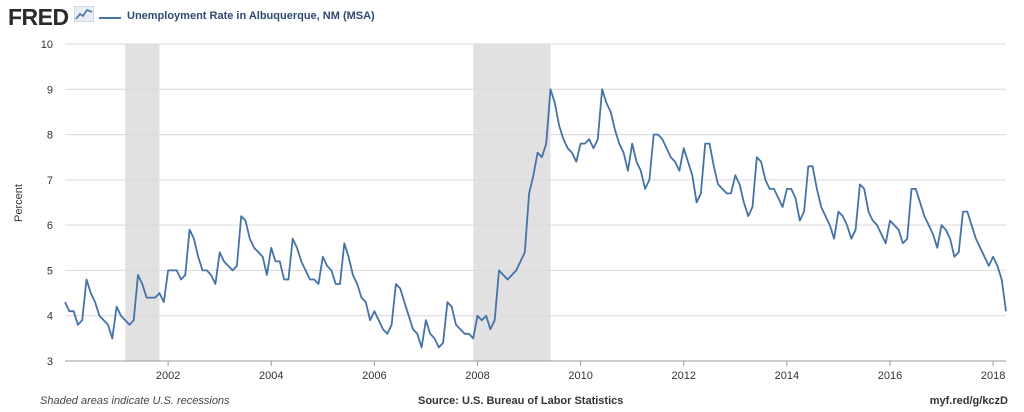  What do you see at coordinates (50, 271) in the screenshot?
I see `y-tick-label-5: 5` at bounding box center [50, 271].